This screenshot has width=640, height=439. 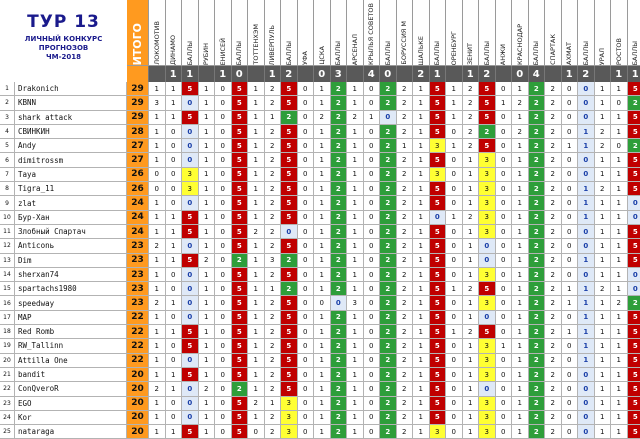 What do you see at coordinates (190, 51) in the screenshot?
I see `header-label: БАЛЛЫ` at bounding box center [190, 51].